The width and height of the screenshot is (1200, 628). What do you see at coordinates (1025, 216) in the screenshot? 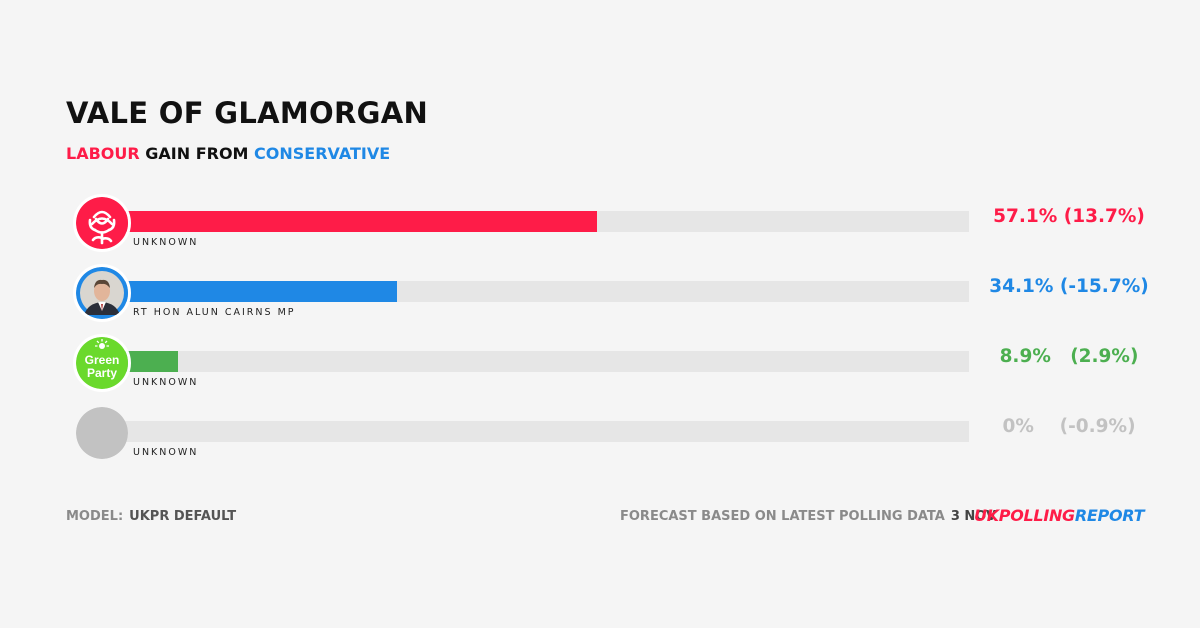
I see `share-label: 57.1%` at bounding box center [1025, 216].